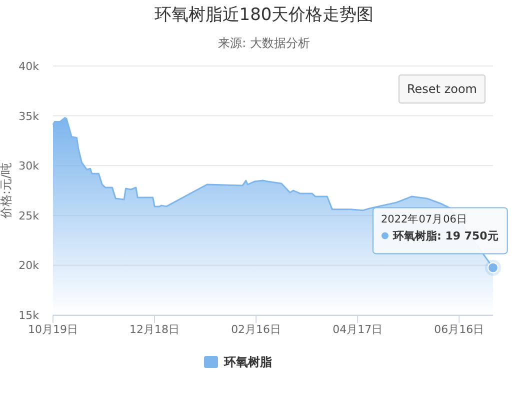 The image size is (528, 404). I want to click on annotation: Reset zoom, so click(442, 89).